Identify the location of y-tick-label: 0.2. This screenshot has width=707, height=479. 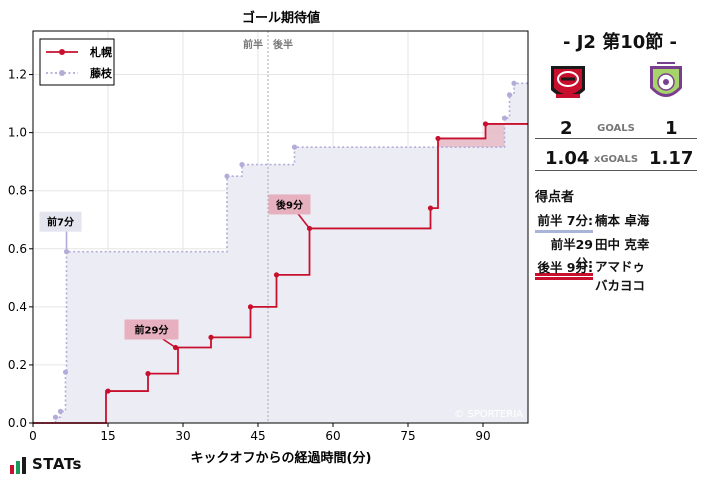
(17, 365).